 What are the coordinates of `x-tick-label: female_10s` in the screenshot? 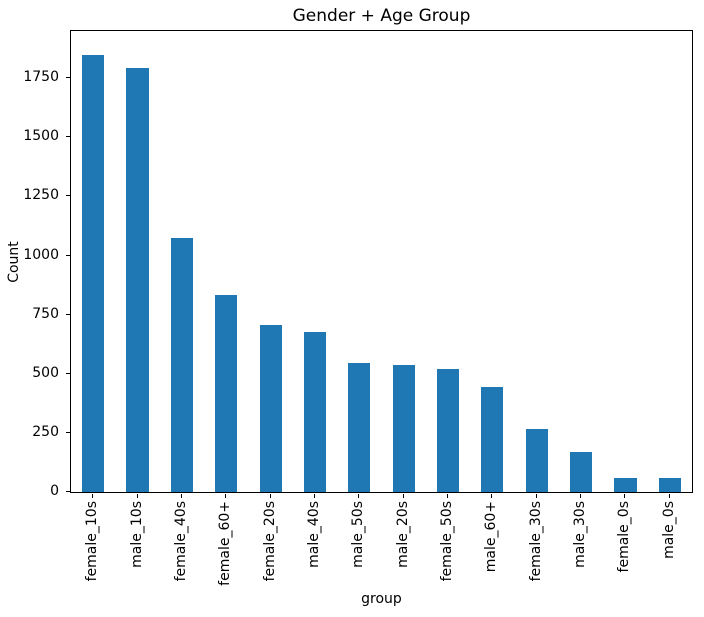 It's located at (92, 541).